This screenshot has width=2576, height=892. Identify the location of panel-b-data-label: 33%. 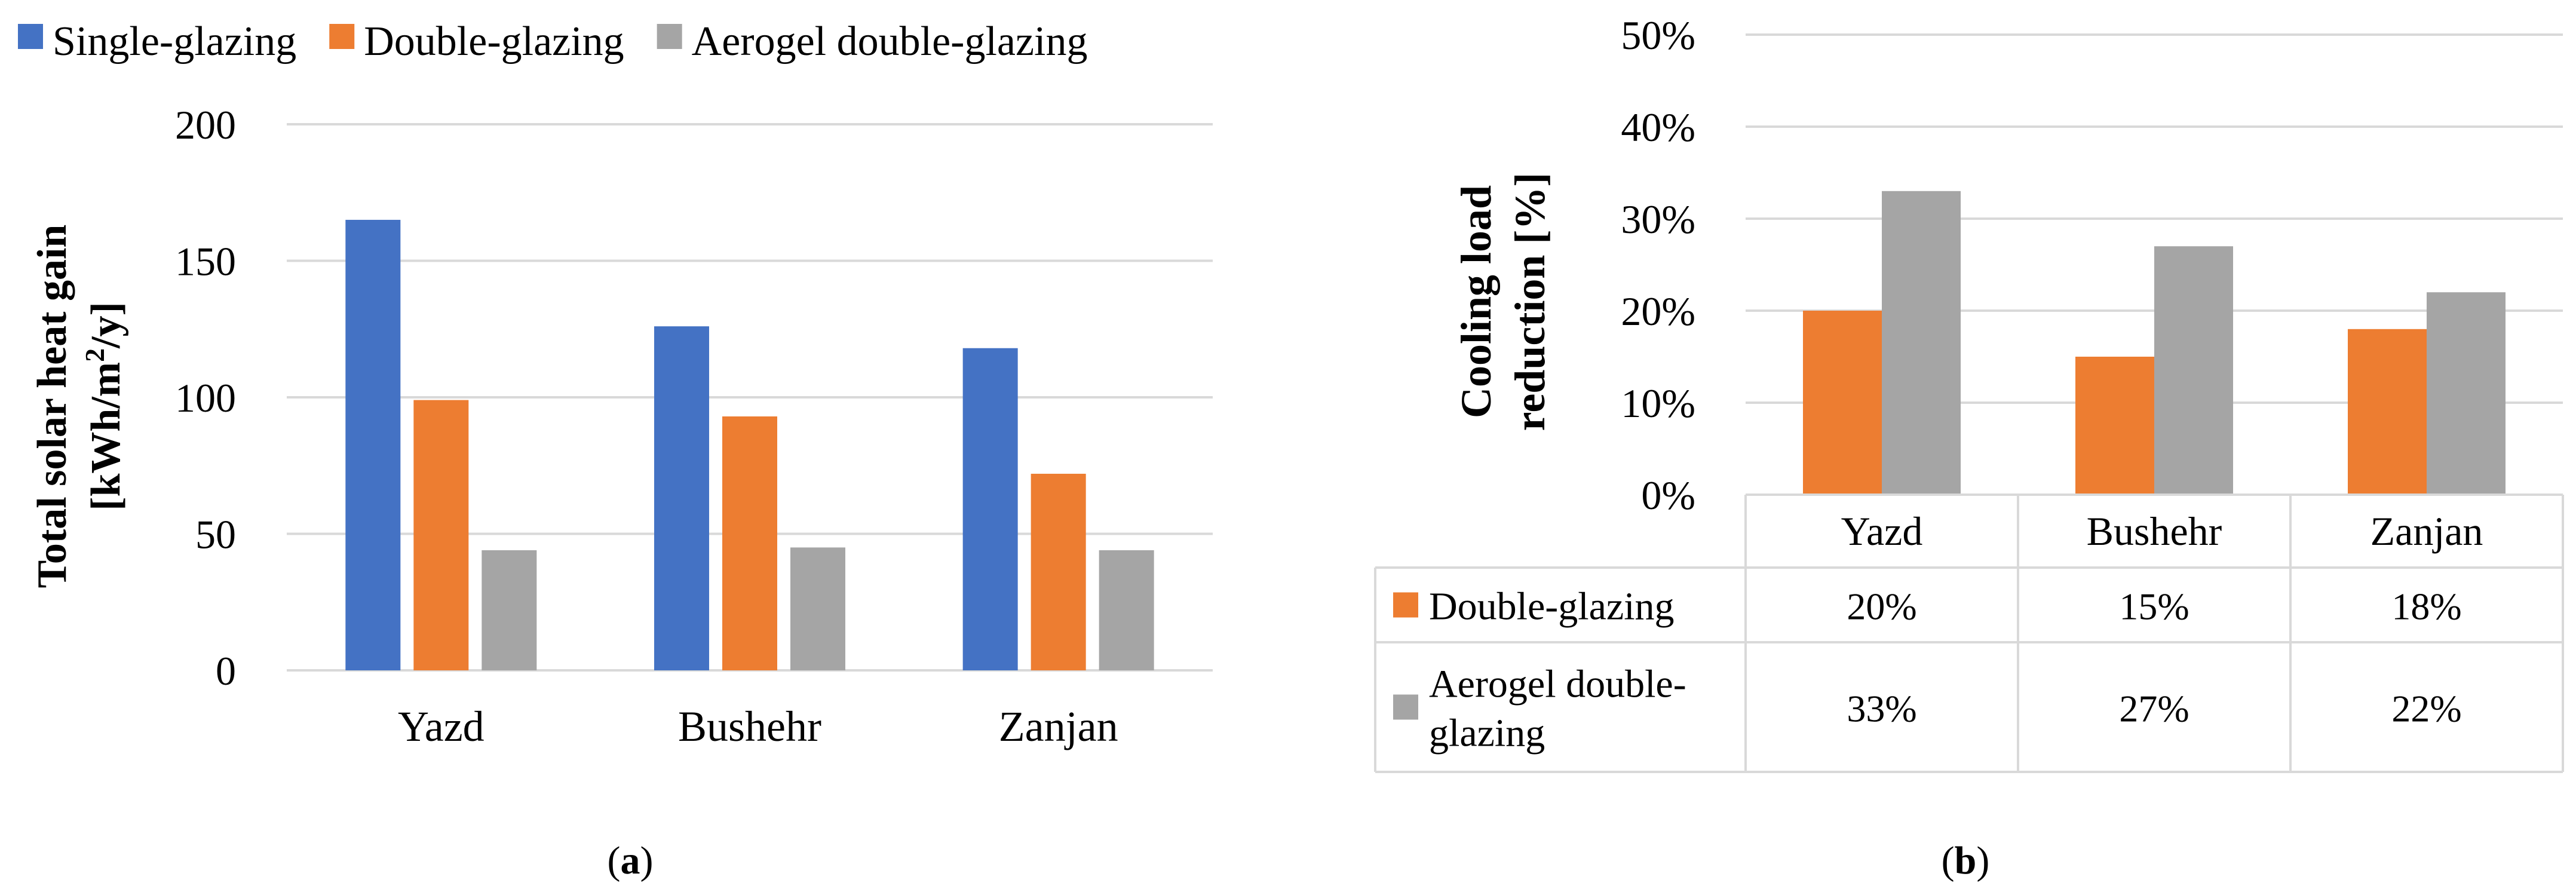
(1881, 709).